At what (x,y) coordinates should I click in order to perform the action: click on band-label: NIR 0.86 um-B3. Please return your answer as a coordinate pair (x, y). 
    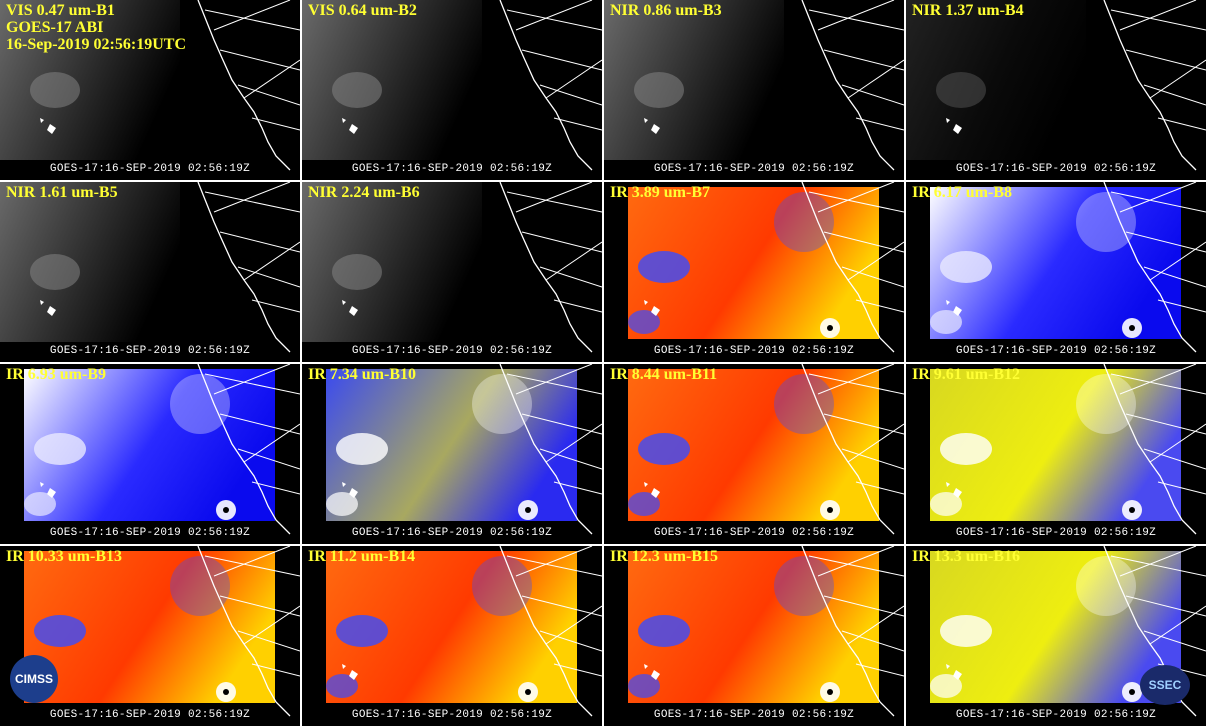
    Looking at the image, I should click on (666, 10).